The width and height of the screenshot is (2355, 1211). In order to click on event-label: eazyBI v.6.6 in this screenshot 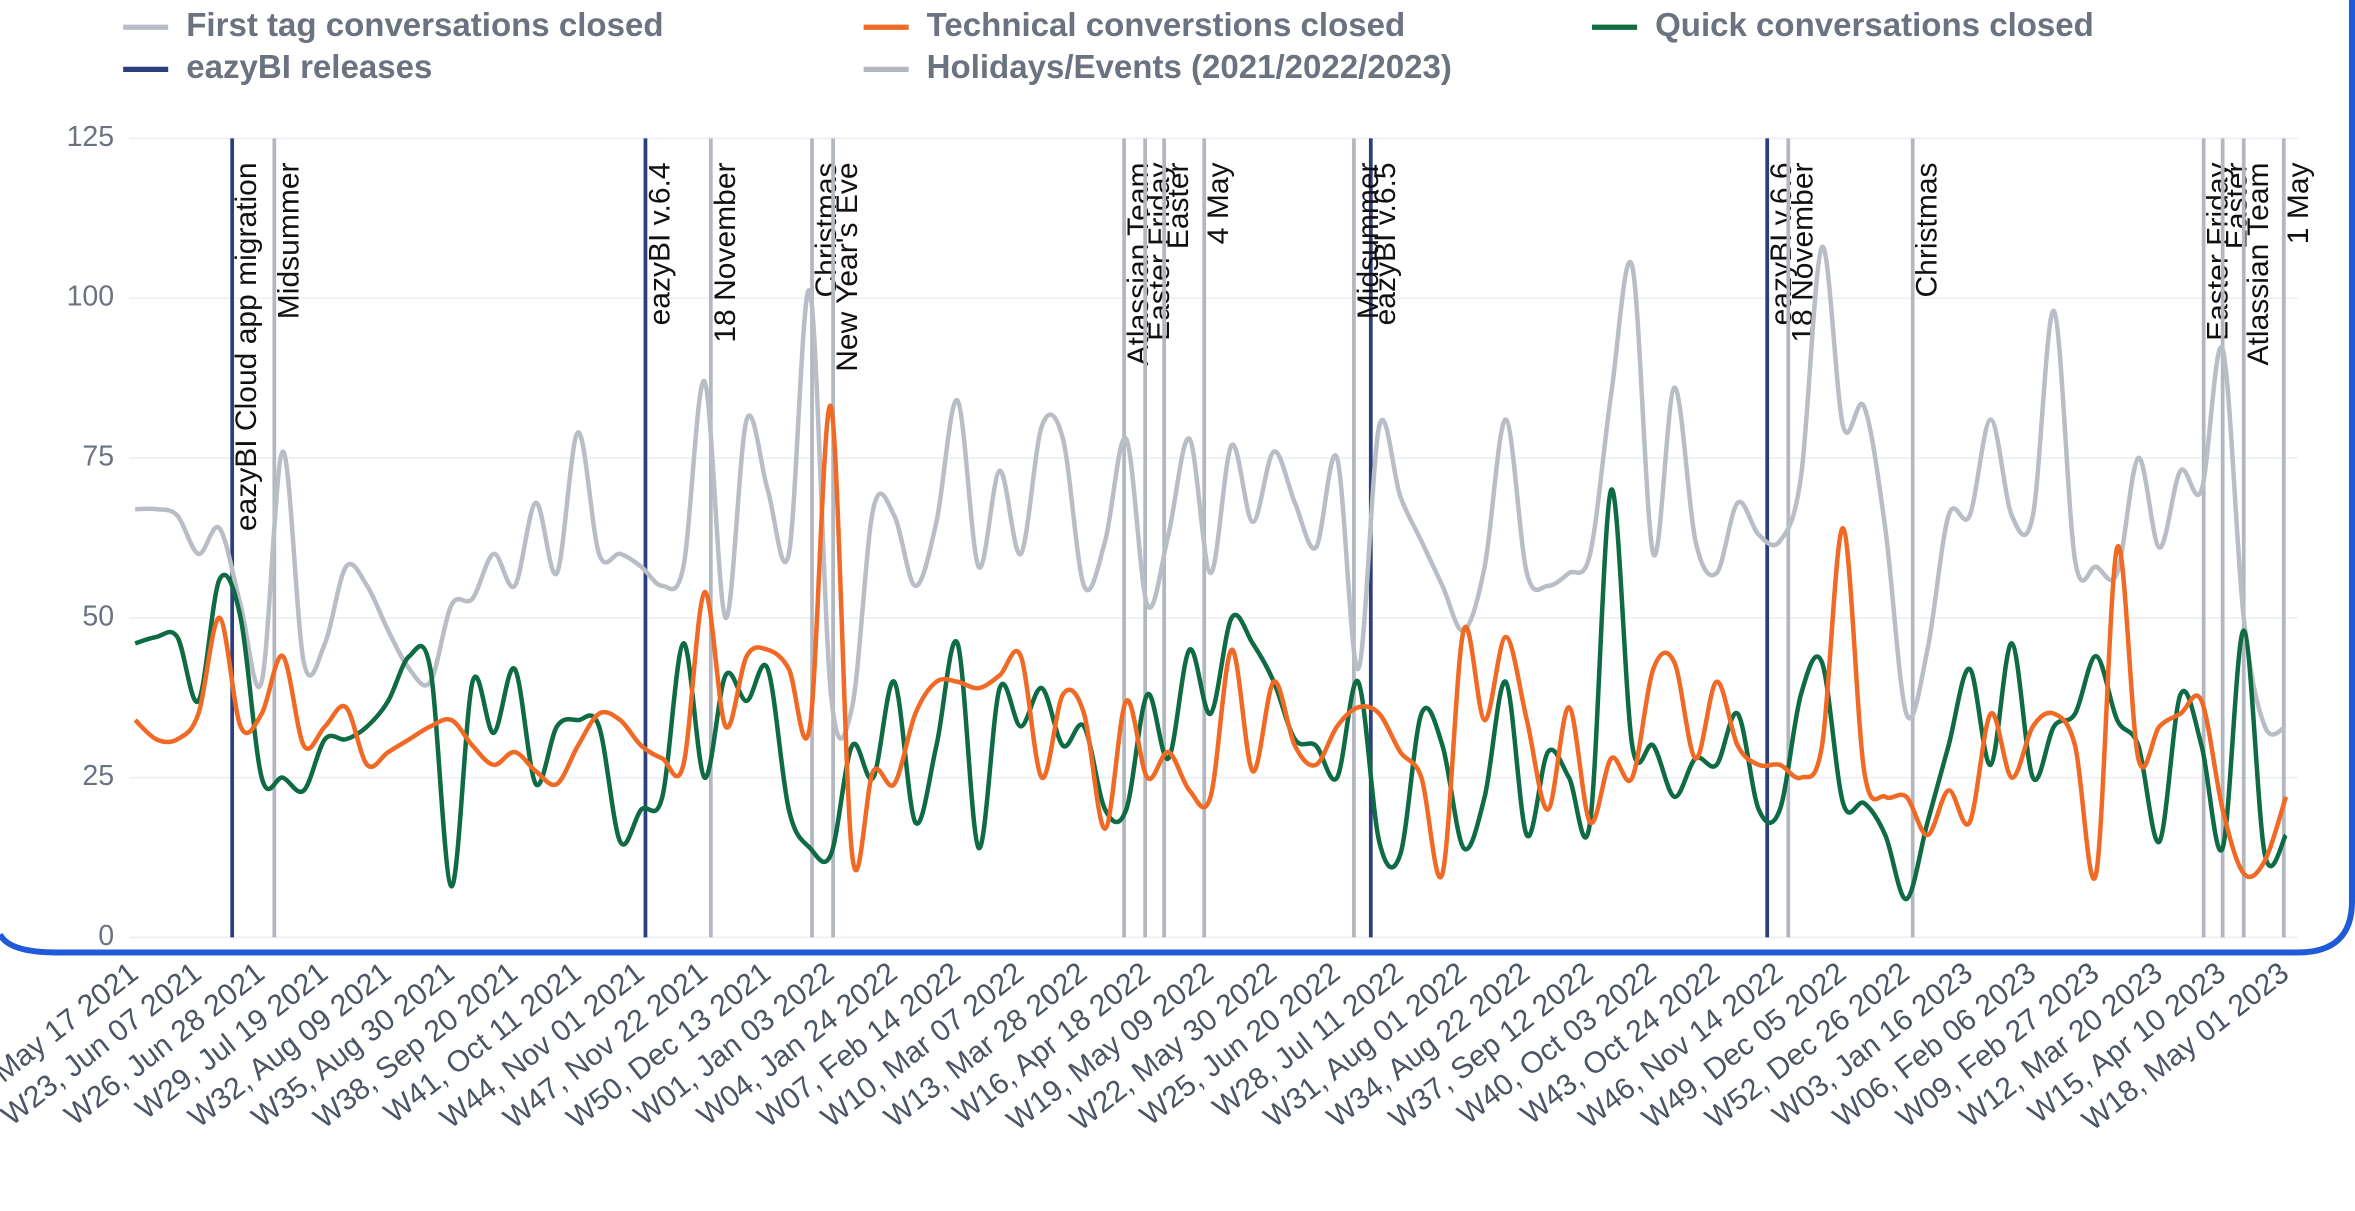, I will do `click(1781, 243)`.